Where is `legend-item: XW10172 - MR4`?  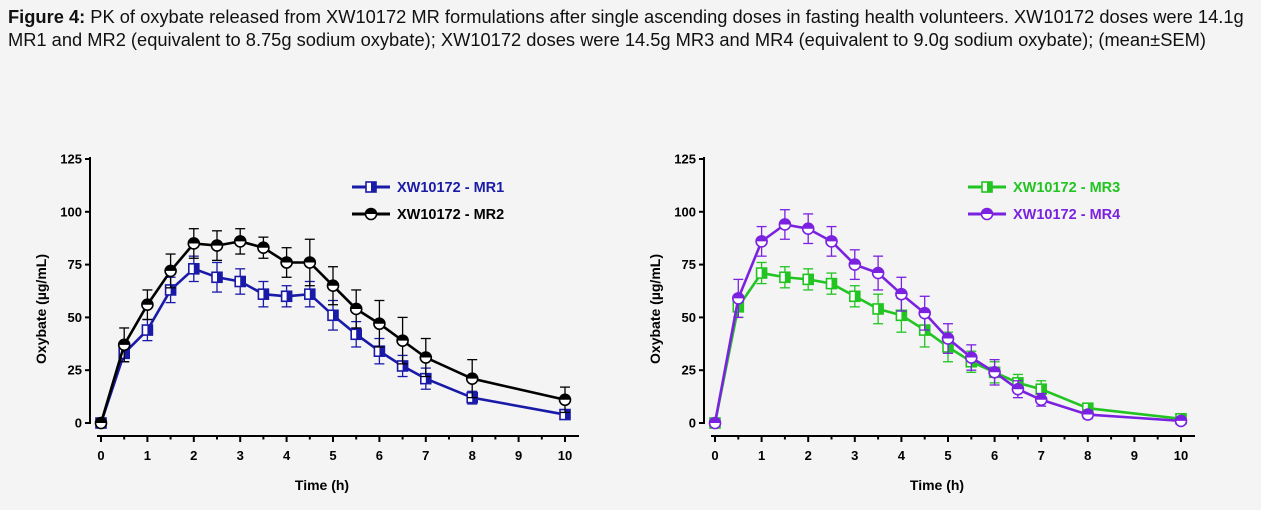
legend-item: XW10172 - MR4 is located at coordinates (1044, 215).